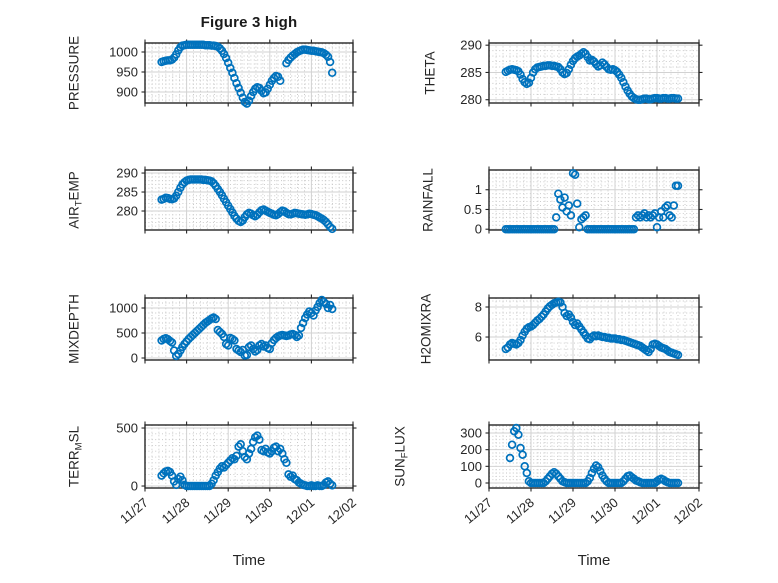 The height and width of the screenshot is (583, 778). Describe the element at coordinates (473, 209) in the screenshot. I see `y-tick-label: 0.5` at that location.